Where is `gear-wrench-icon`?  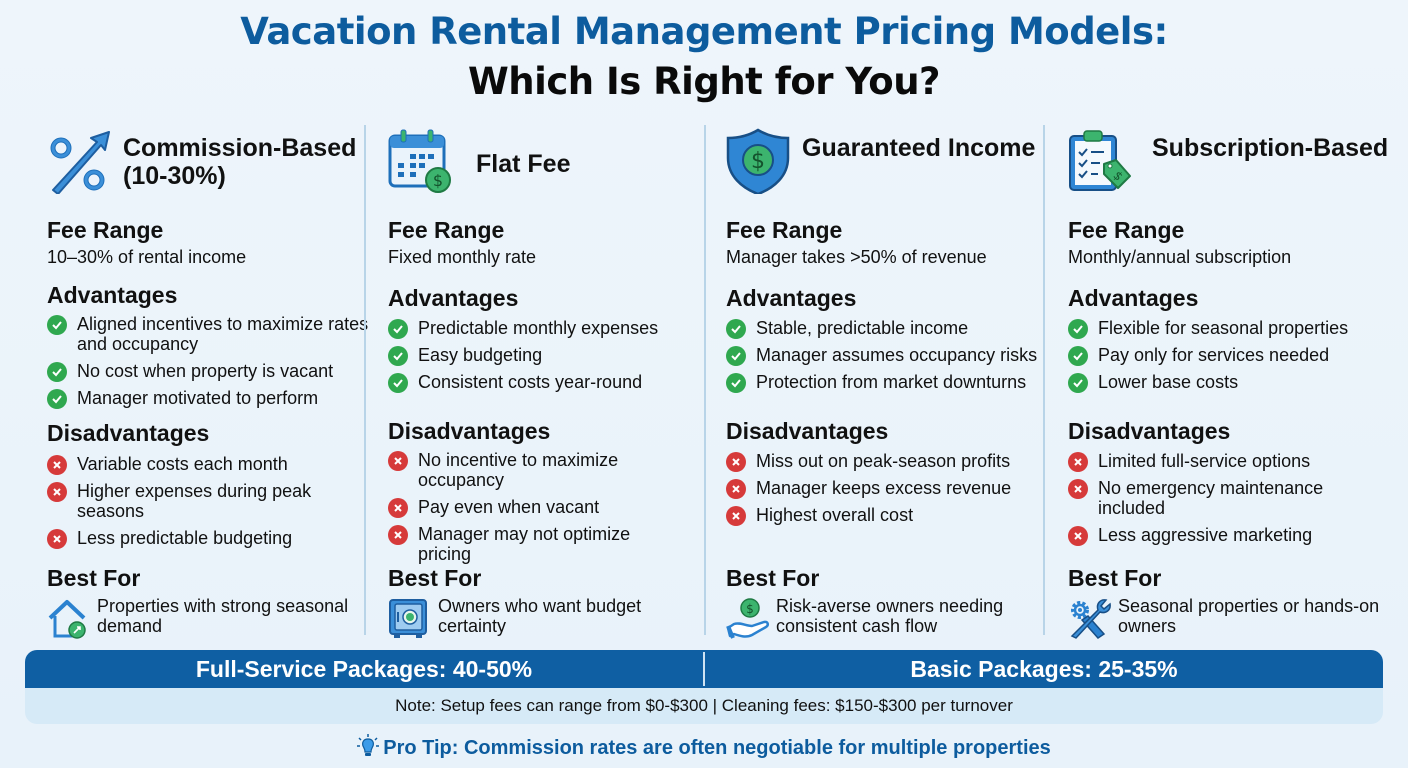 gear-wrench-icon is located at coordinates (1090, 619).